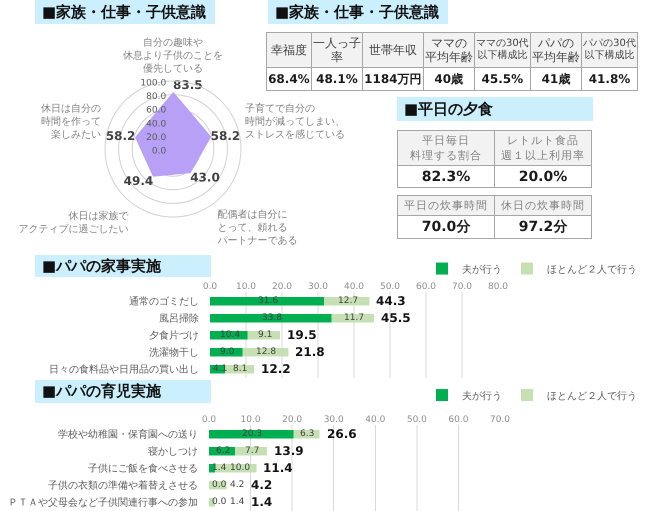 This screenshot has width=650, height=511. Describe the element at coordinates (230, 335) in the screenshot. I see `data-label: 10.4` at that location.